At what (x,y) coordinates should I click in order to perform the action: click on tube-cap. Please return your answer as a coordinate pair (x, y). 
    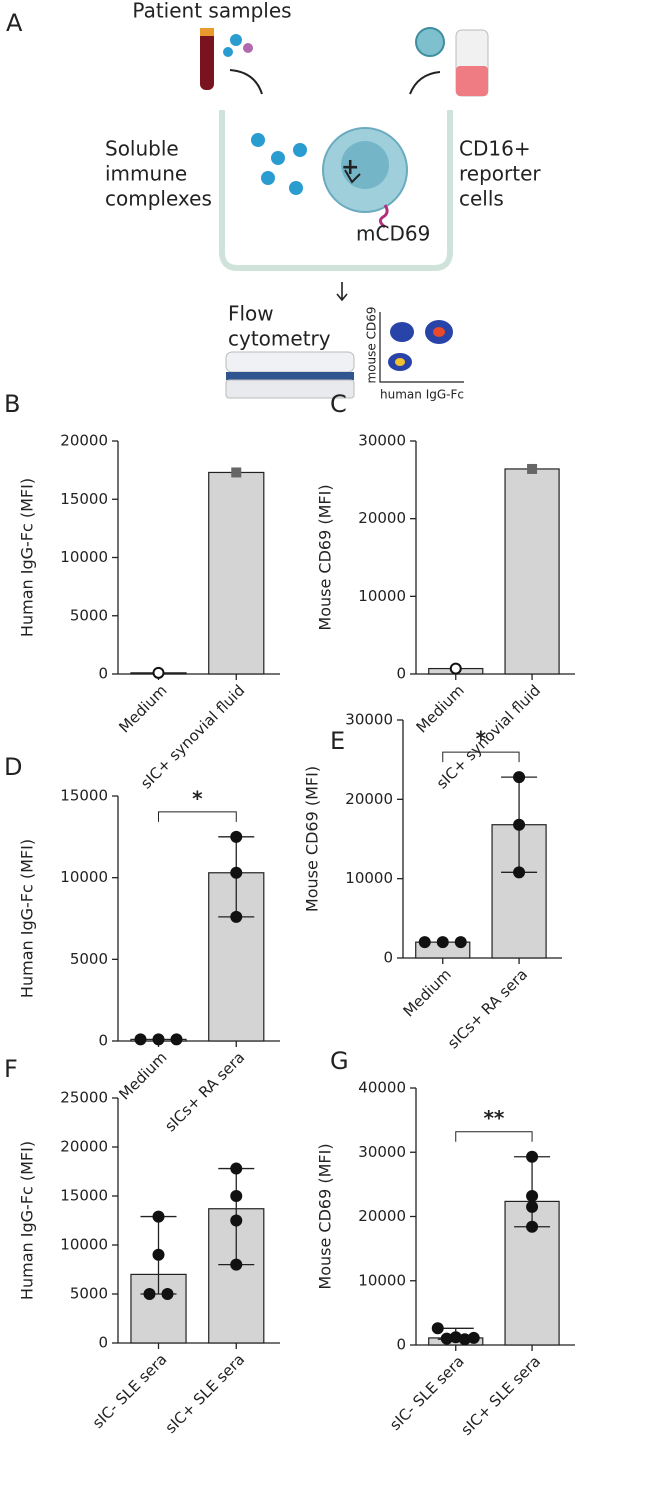
    Looking at the image, I should click on (207, 32).